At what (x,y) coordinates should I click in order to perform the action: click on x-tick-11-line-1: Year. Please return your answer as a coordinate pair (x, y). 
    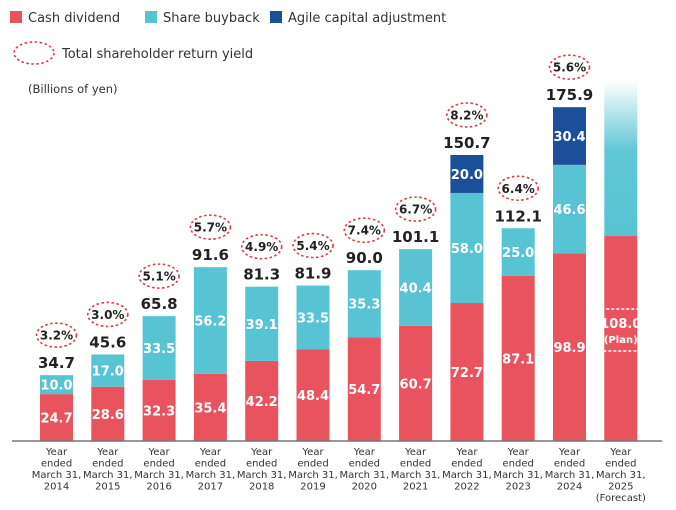
    Looking at the image, I should click on (569, 452).